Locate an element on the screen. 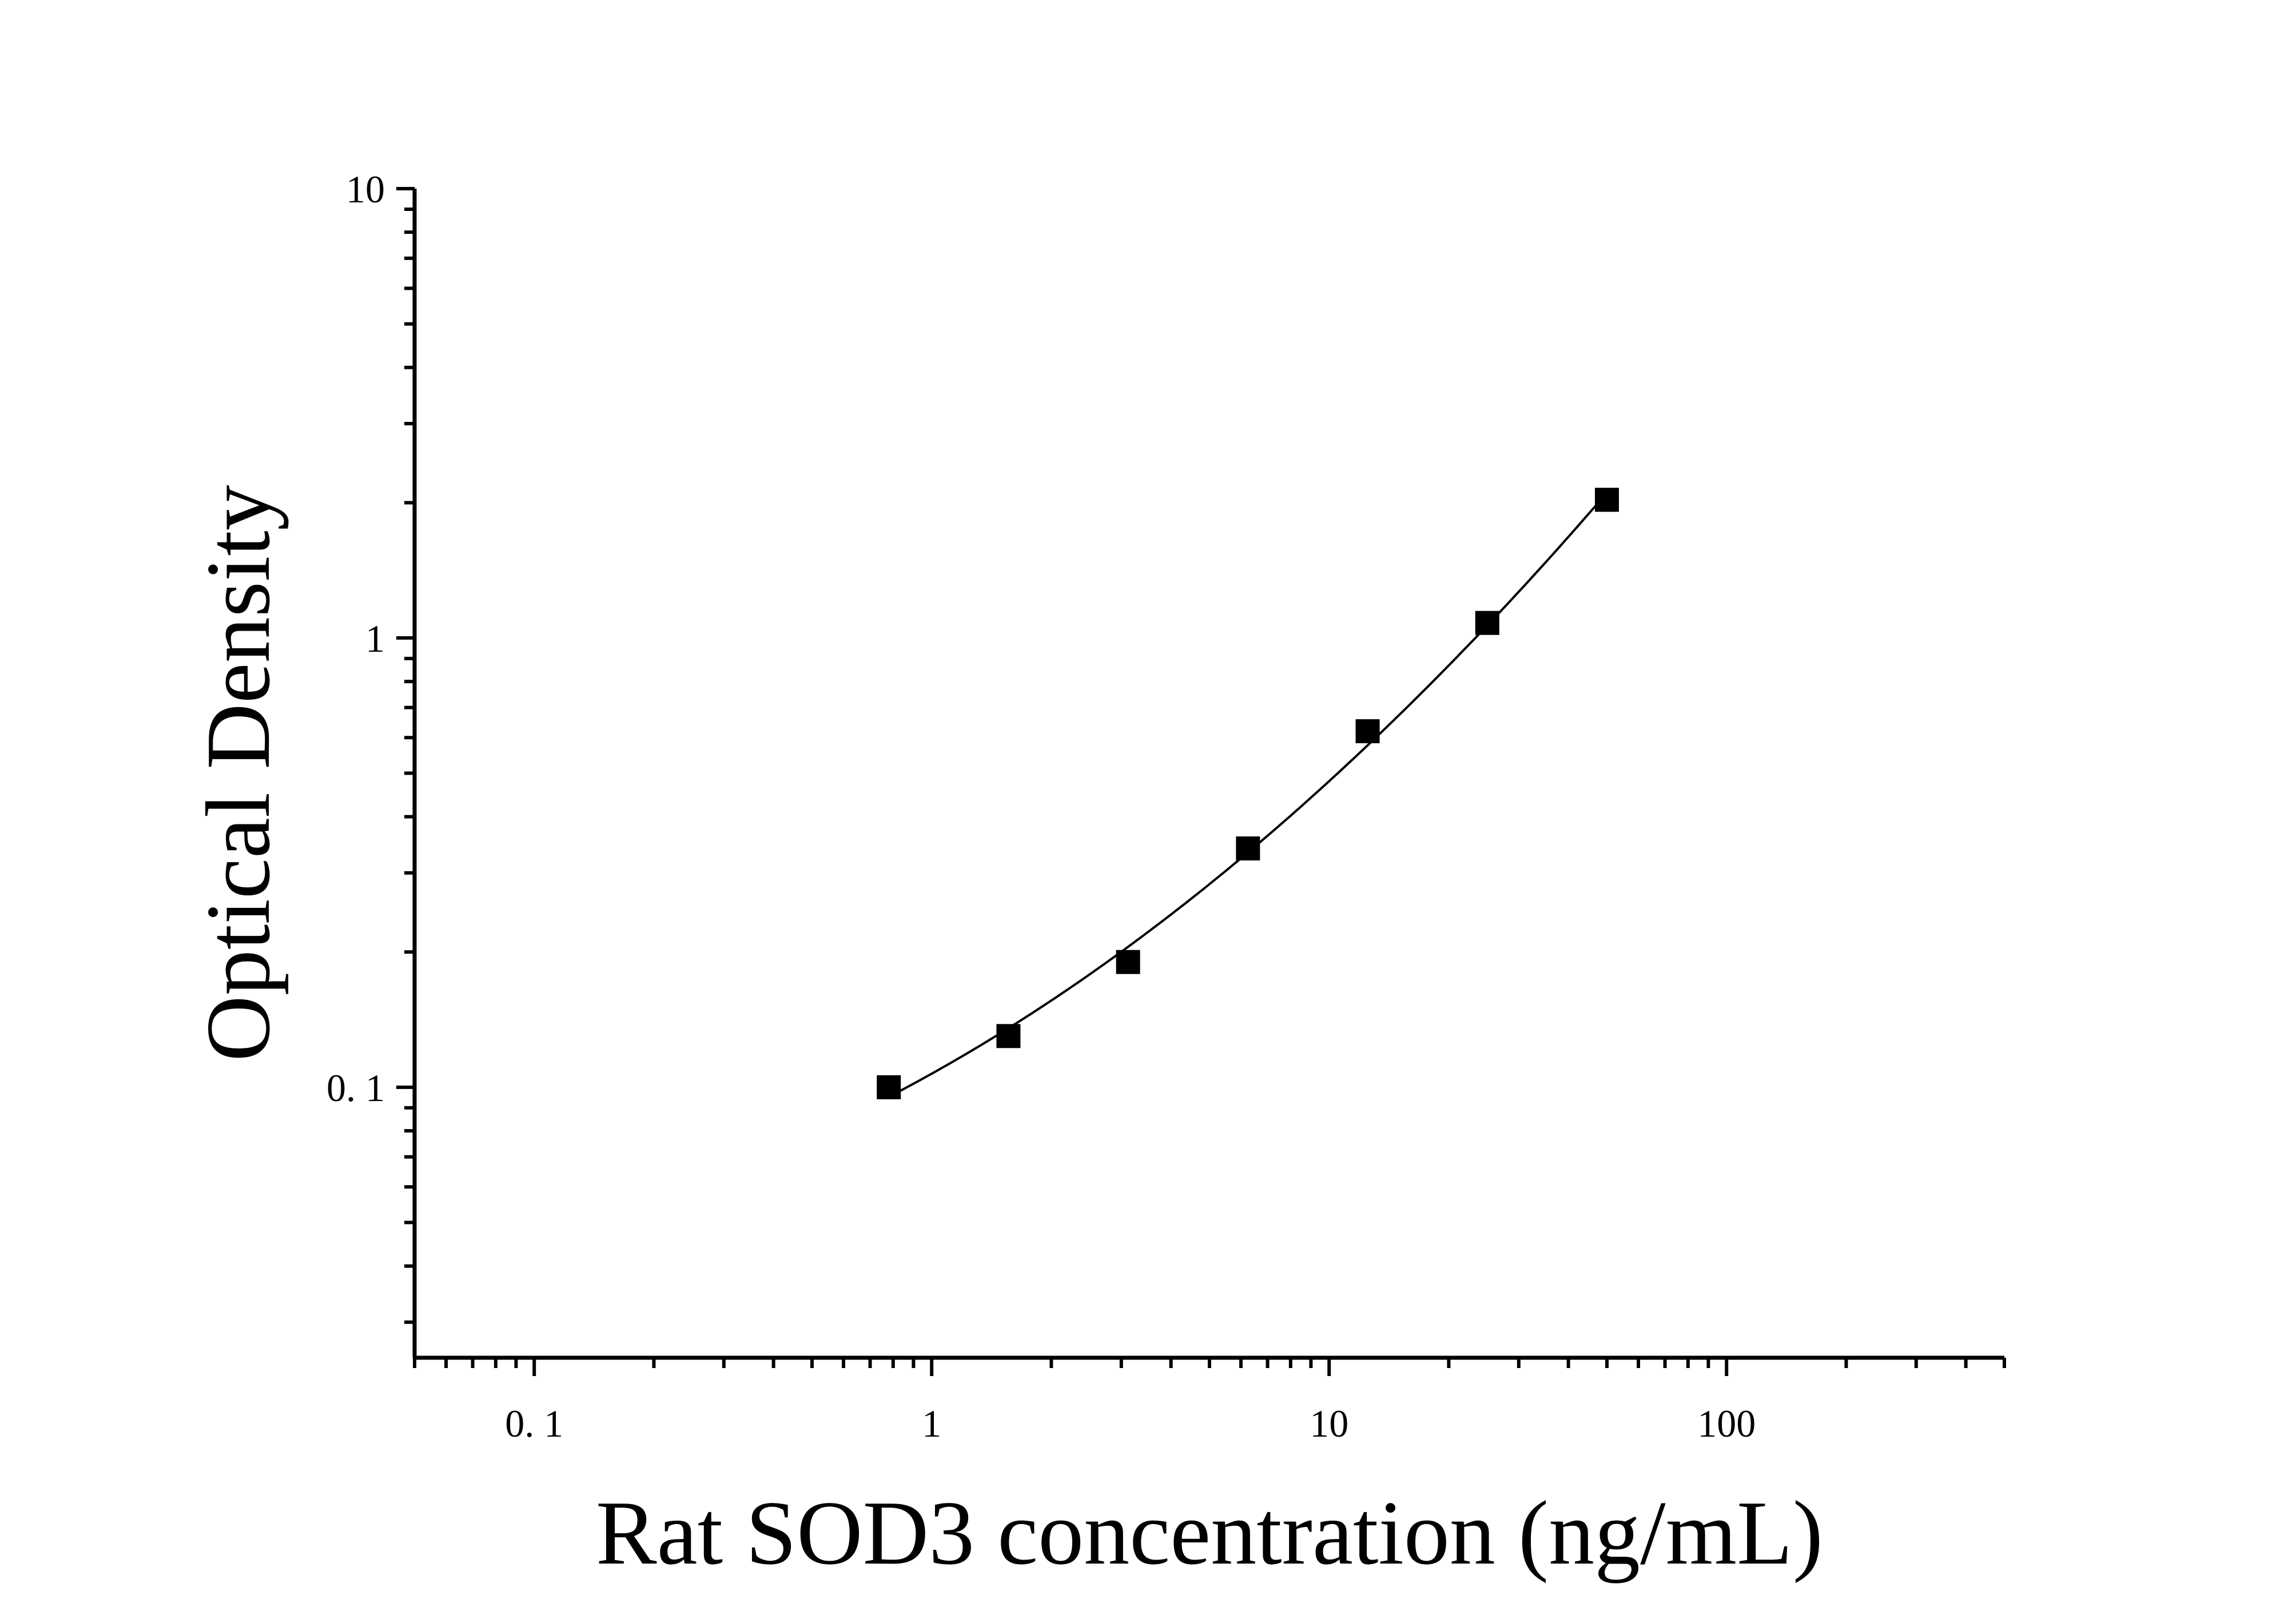 This screenshot has height=1607, width=2296. data-points is located at coordinates (1248, 793).